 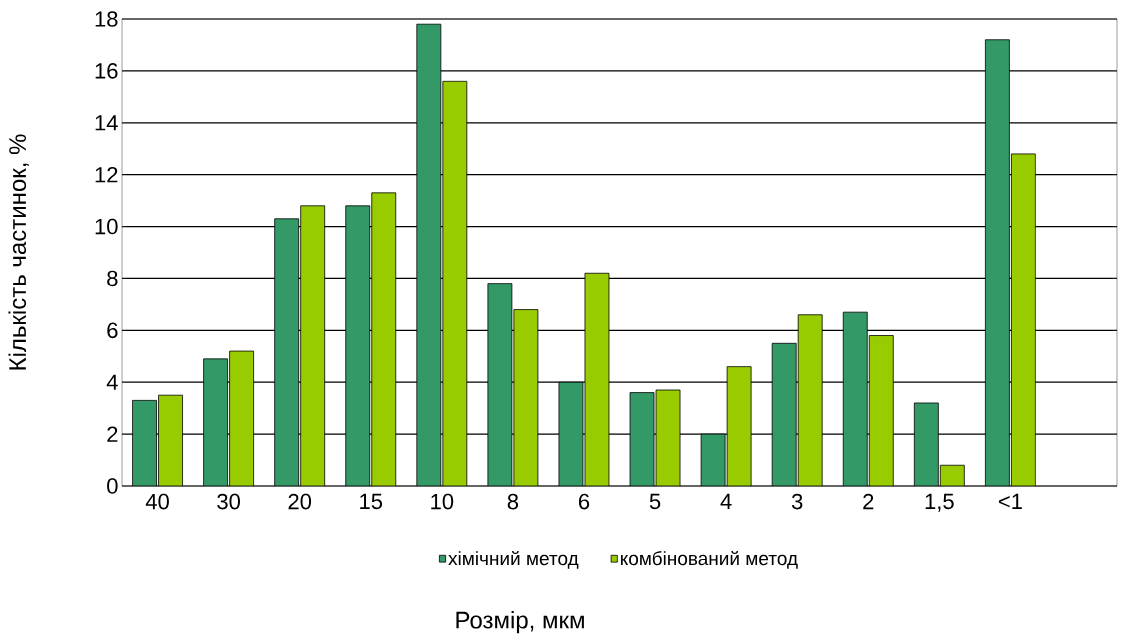 I want to click on x-tick-label: 3, so click(x=797, y=501).